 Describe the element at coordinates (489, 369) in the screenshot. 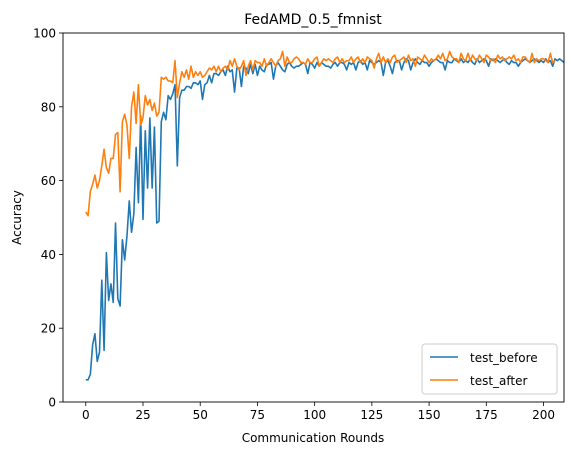

I see `legend: test_before test_after` at that location.